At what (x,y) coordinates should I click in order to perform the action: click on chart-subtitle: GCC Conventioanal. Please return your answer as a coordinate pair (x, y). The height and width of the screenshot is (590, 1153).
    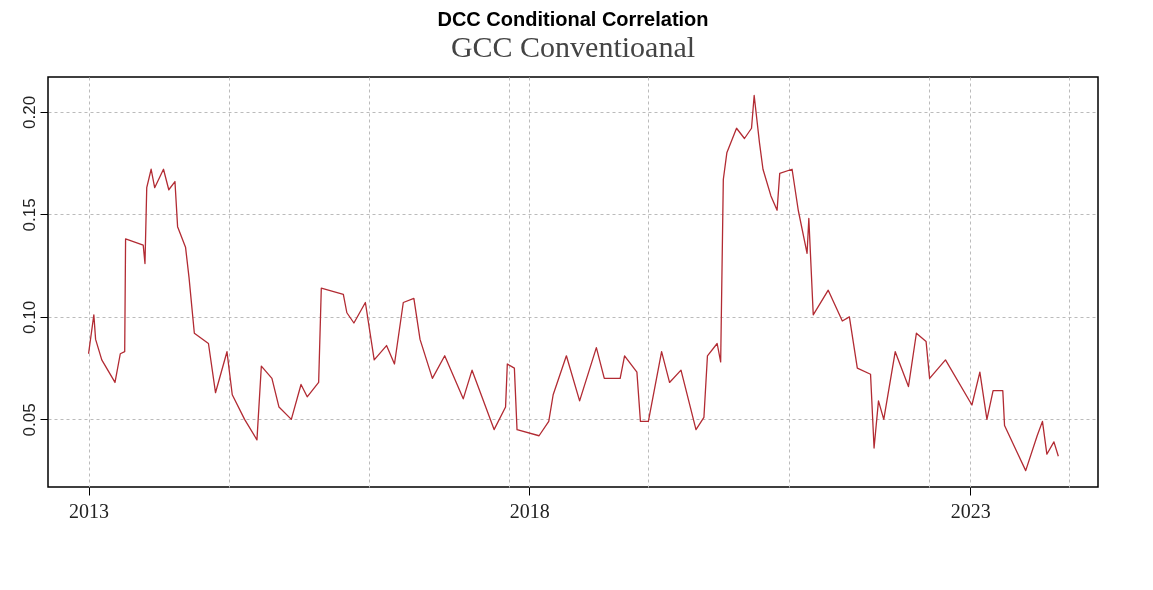
    Looking at the image, I should click on (573, 46).